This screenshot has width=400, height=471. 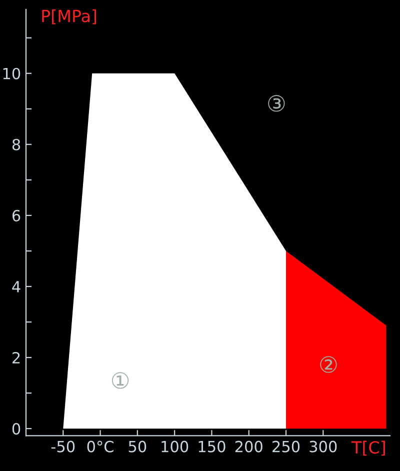 What do you see at coordinates (16, 429) in the screenshot?
I see `y-tick-label: 0` at bounding box center [16, 429].